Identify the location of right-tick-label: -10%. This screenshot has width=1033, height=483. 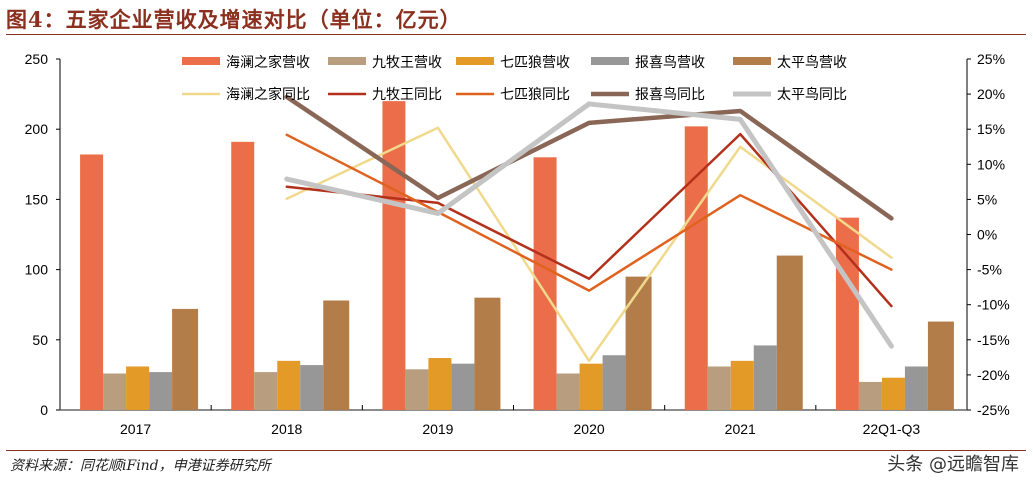
(993, 305).